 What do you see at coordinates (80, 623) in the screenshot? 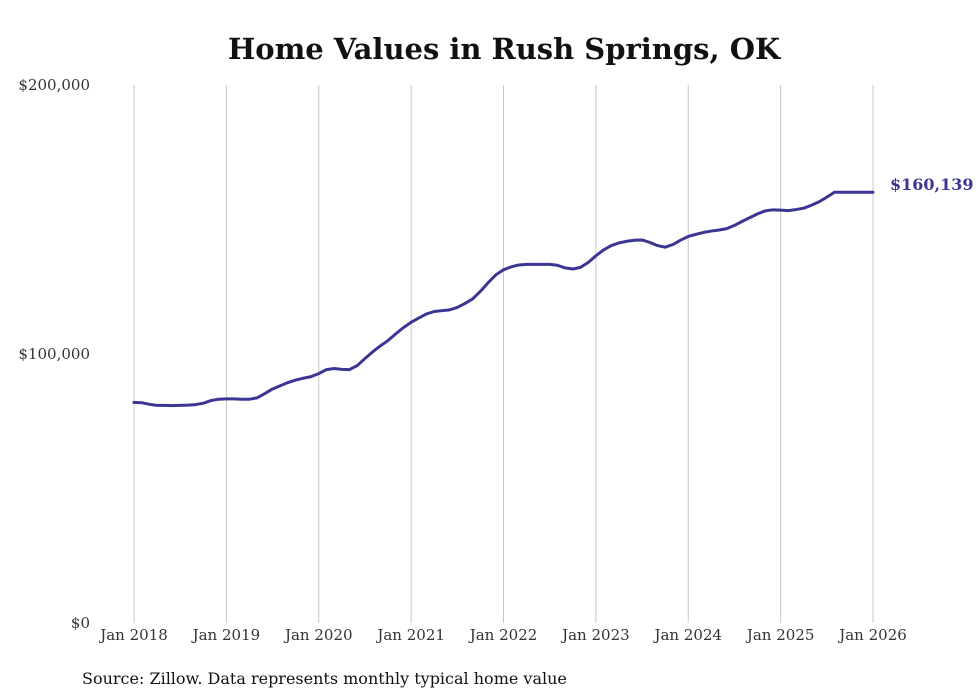
I see `y-tick-label: $0` at bounding box center [80, 623].